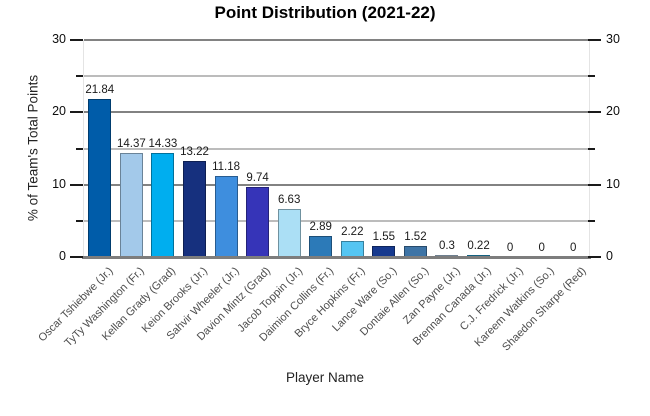  Describe the element at coordinates (100, 178) in the screenshot. I see `bar-oscar-tshiebwe-jr` at that location.